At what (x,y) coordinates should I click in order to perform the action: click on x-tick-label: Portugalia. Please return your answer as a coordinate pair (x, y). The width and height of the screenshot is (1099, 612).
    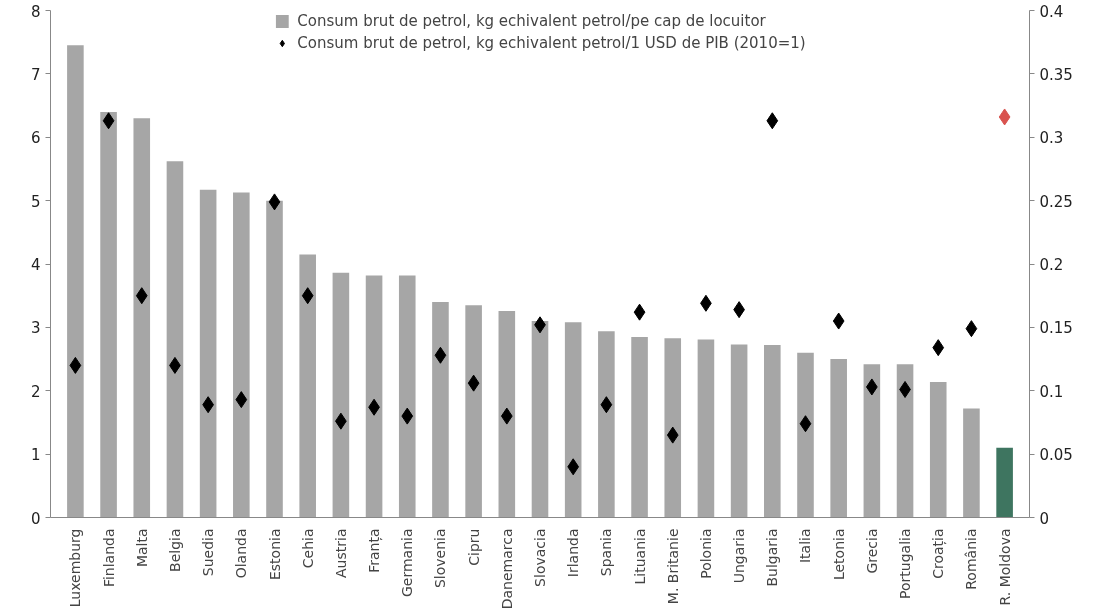
    Looking at the image, I should click on (905, 563).